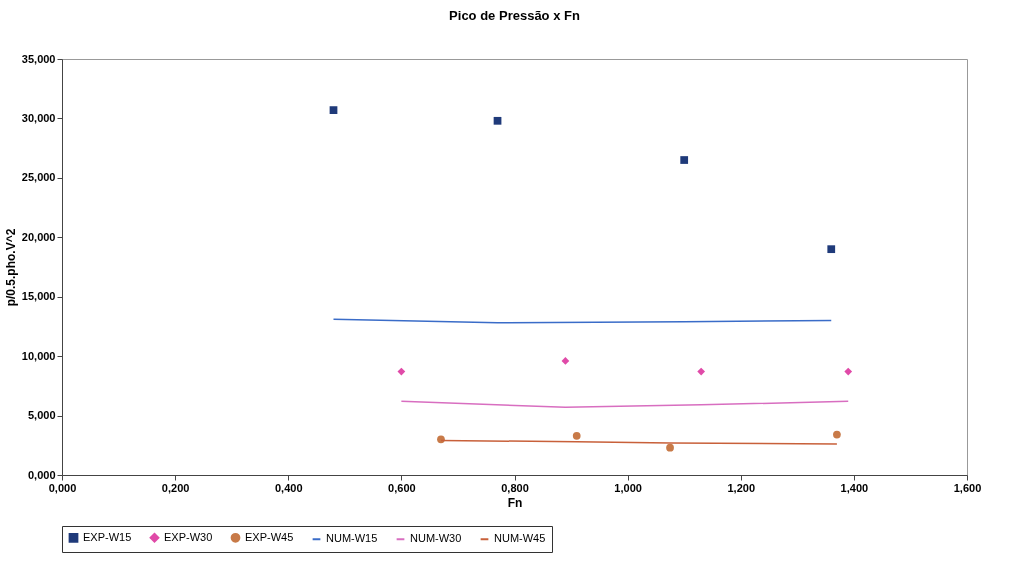  I want to click on legend-label: EXP-W30, so click(188, 536).